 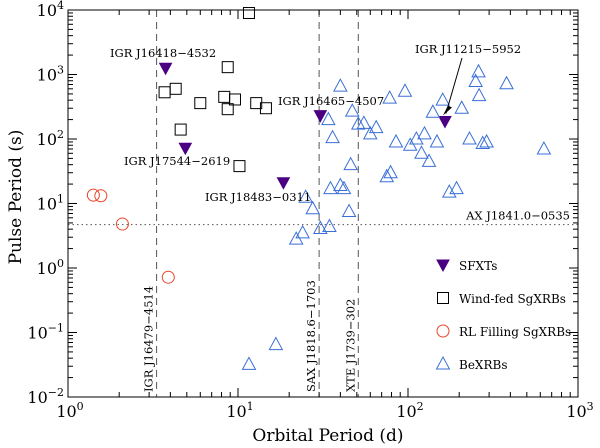 I want to click on x-tick-label: 10³, so click(x=579, y=410).